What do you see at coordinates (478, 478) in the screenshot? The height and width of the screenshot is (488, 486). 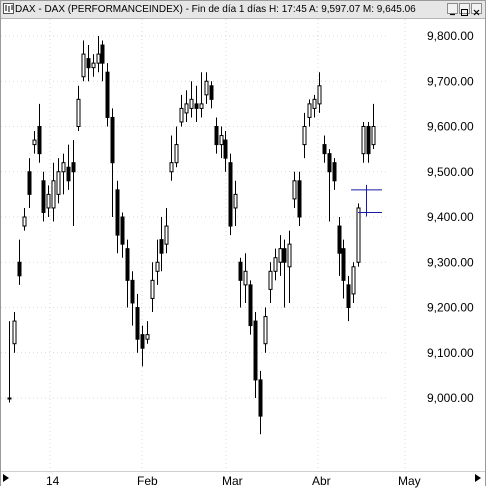 I see `scroll-right-arrow-icon` at bounding box center [478, 478].